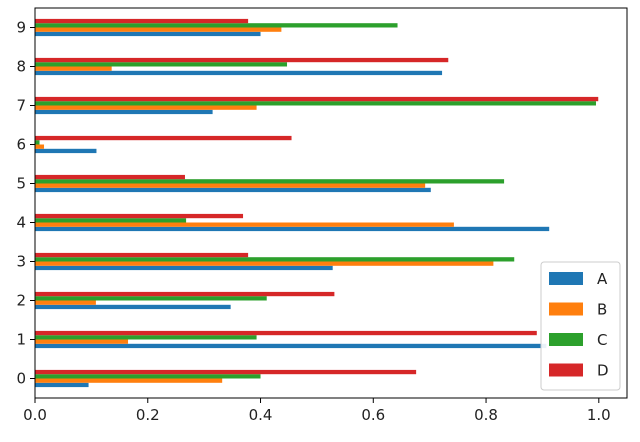 Image resolution: width=640 pixels, height=442 pixels. I want to click on legend-swatch-A, so click(566, 278).